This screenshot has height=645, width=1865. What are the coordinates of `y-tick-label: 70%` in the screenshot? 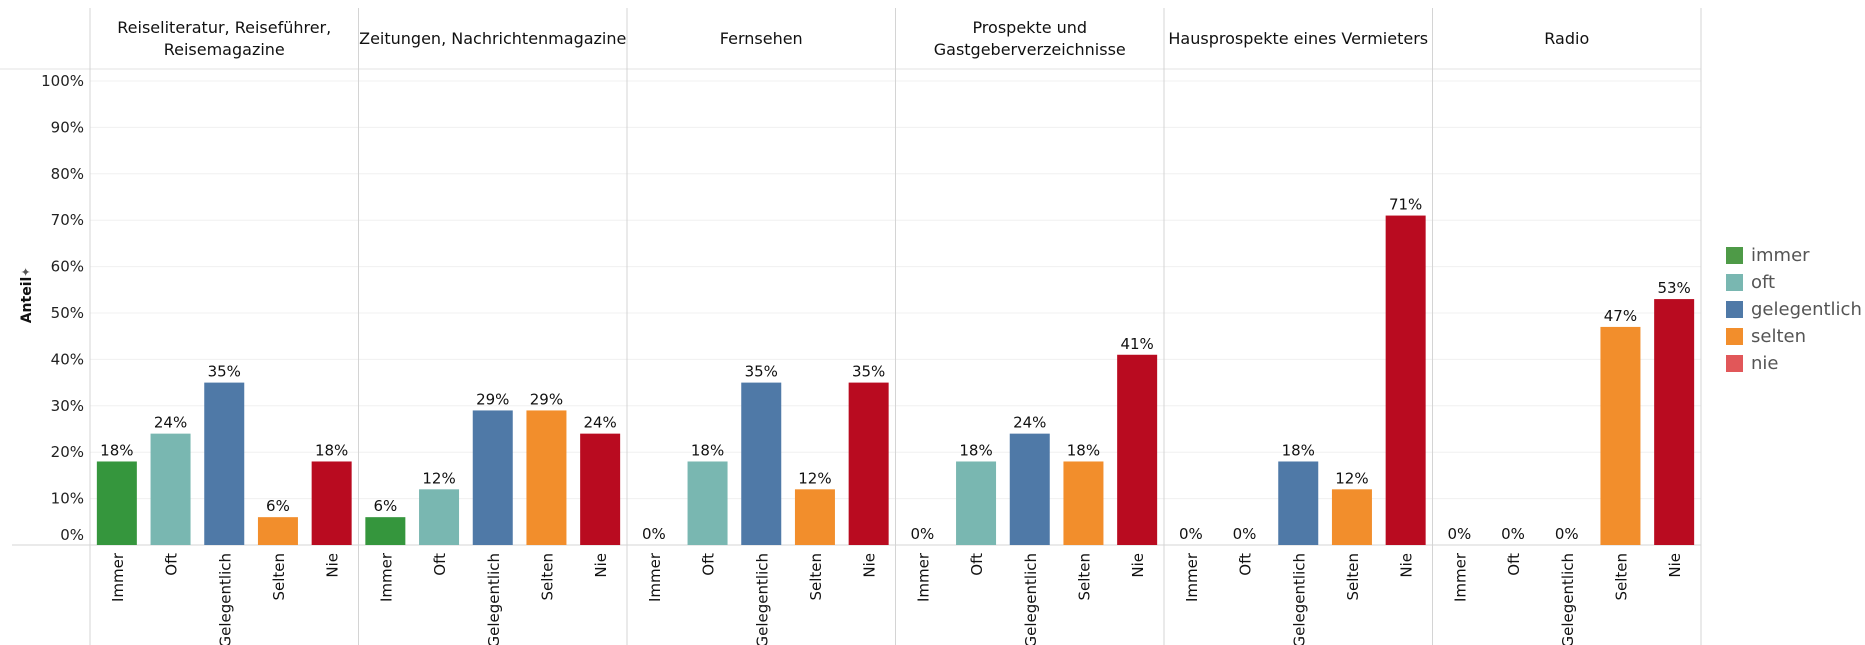 It's located at (67, 220).